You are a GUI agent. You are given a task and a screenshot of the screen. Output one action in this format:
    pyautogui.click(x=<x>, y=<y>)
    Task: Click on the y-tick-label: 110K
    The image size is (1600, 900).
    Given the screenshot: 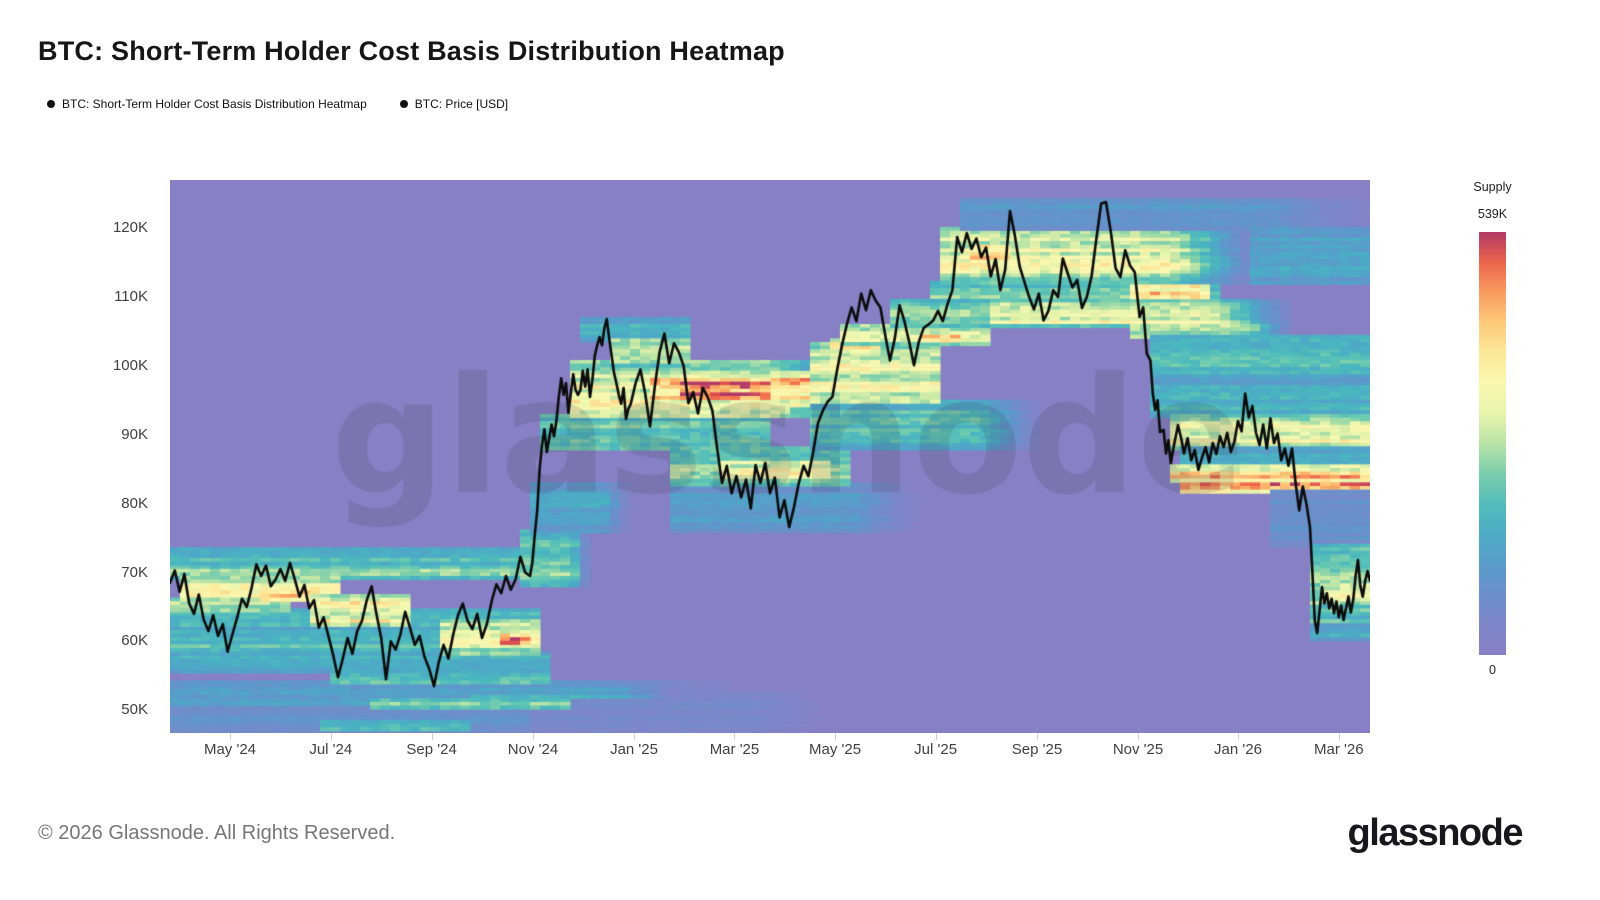 What is the action you would take?
    pyautogui.click(x=131, y=297)
    